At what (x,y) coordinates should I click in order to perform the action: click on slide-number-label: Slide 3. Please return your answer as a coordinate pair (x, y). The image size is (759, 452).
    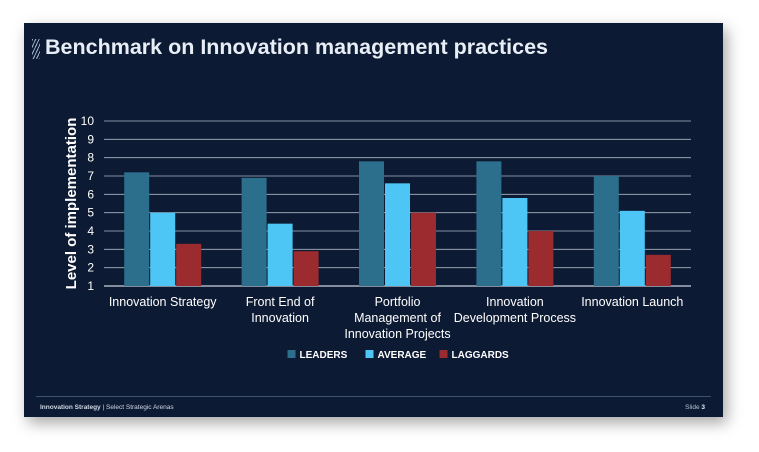
    Looking at the image, I should click on (695, 407).